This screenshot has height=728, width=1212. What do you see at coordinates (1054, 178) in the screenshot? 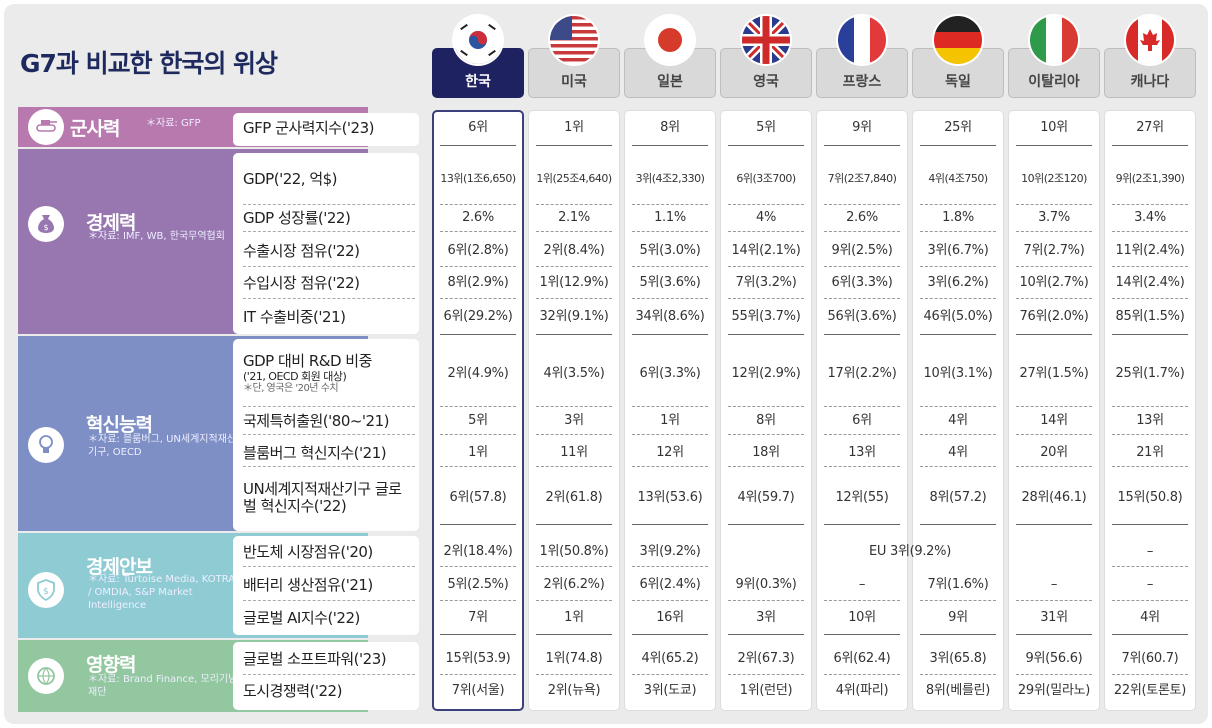
I see `value-cell: 10위(2조120)` at bounding box center [1054, 178].